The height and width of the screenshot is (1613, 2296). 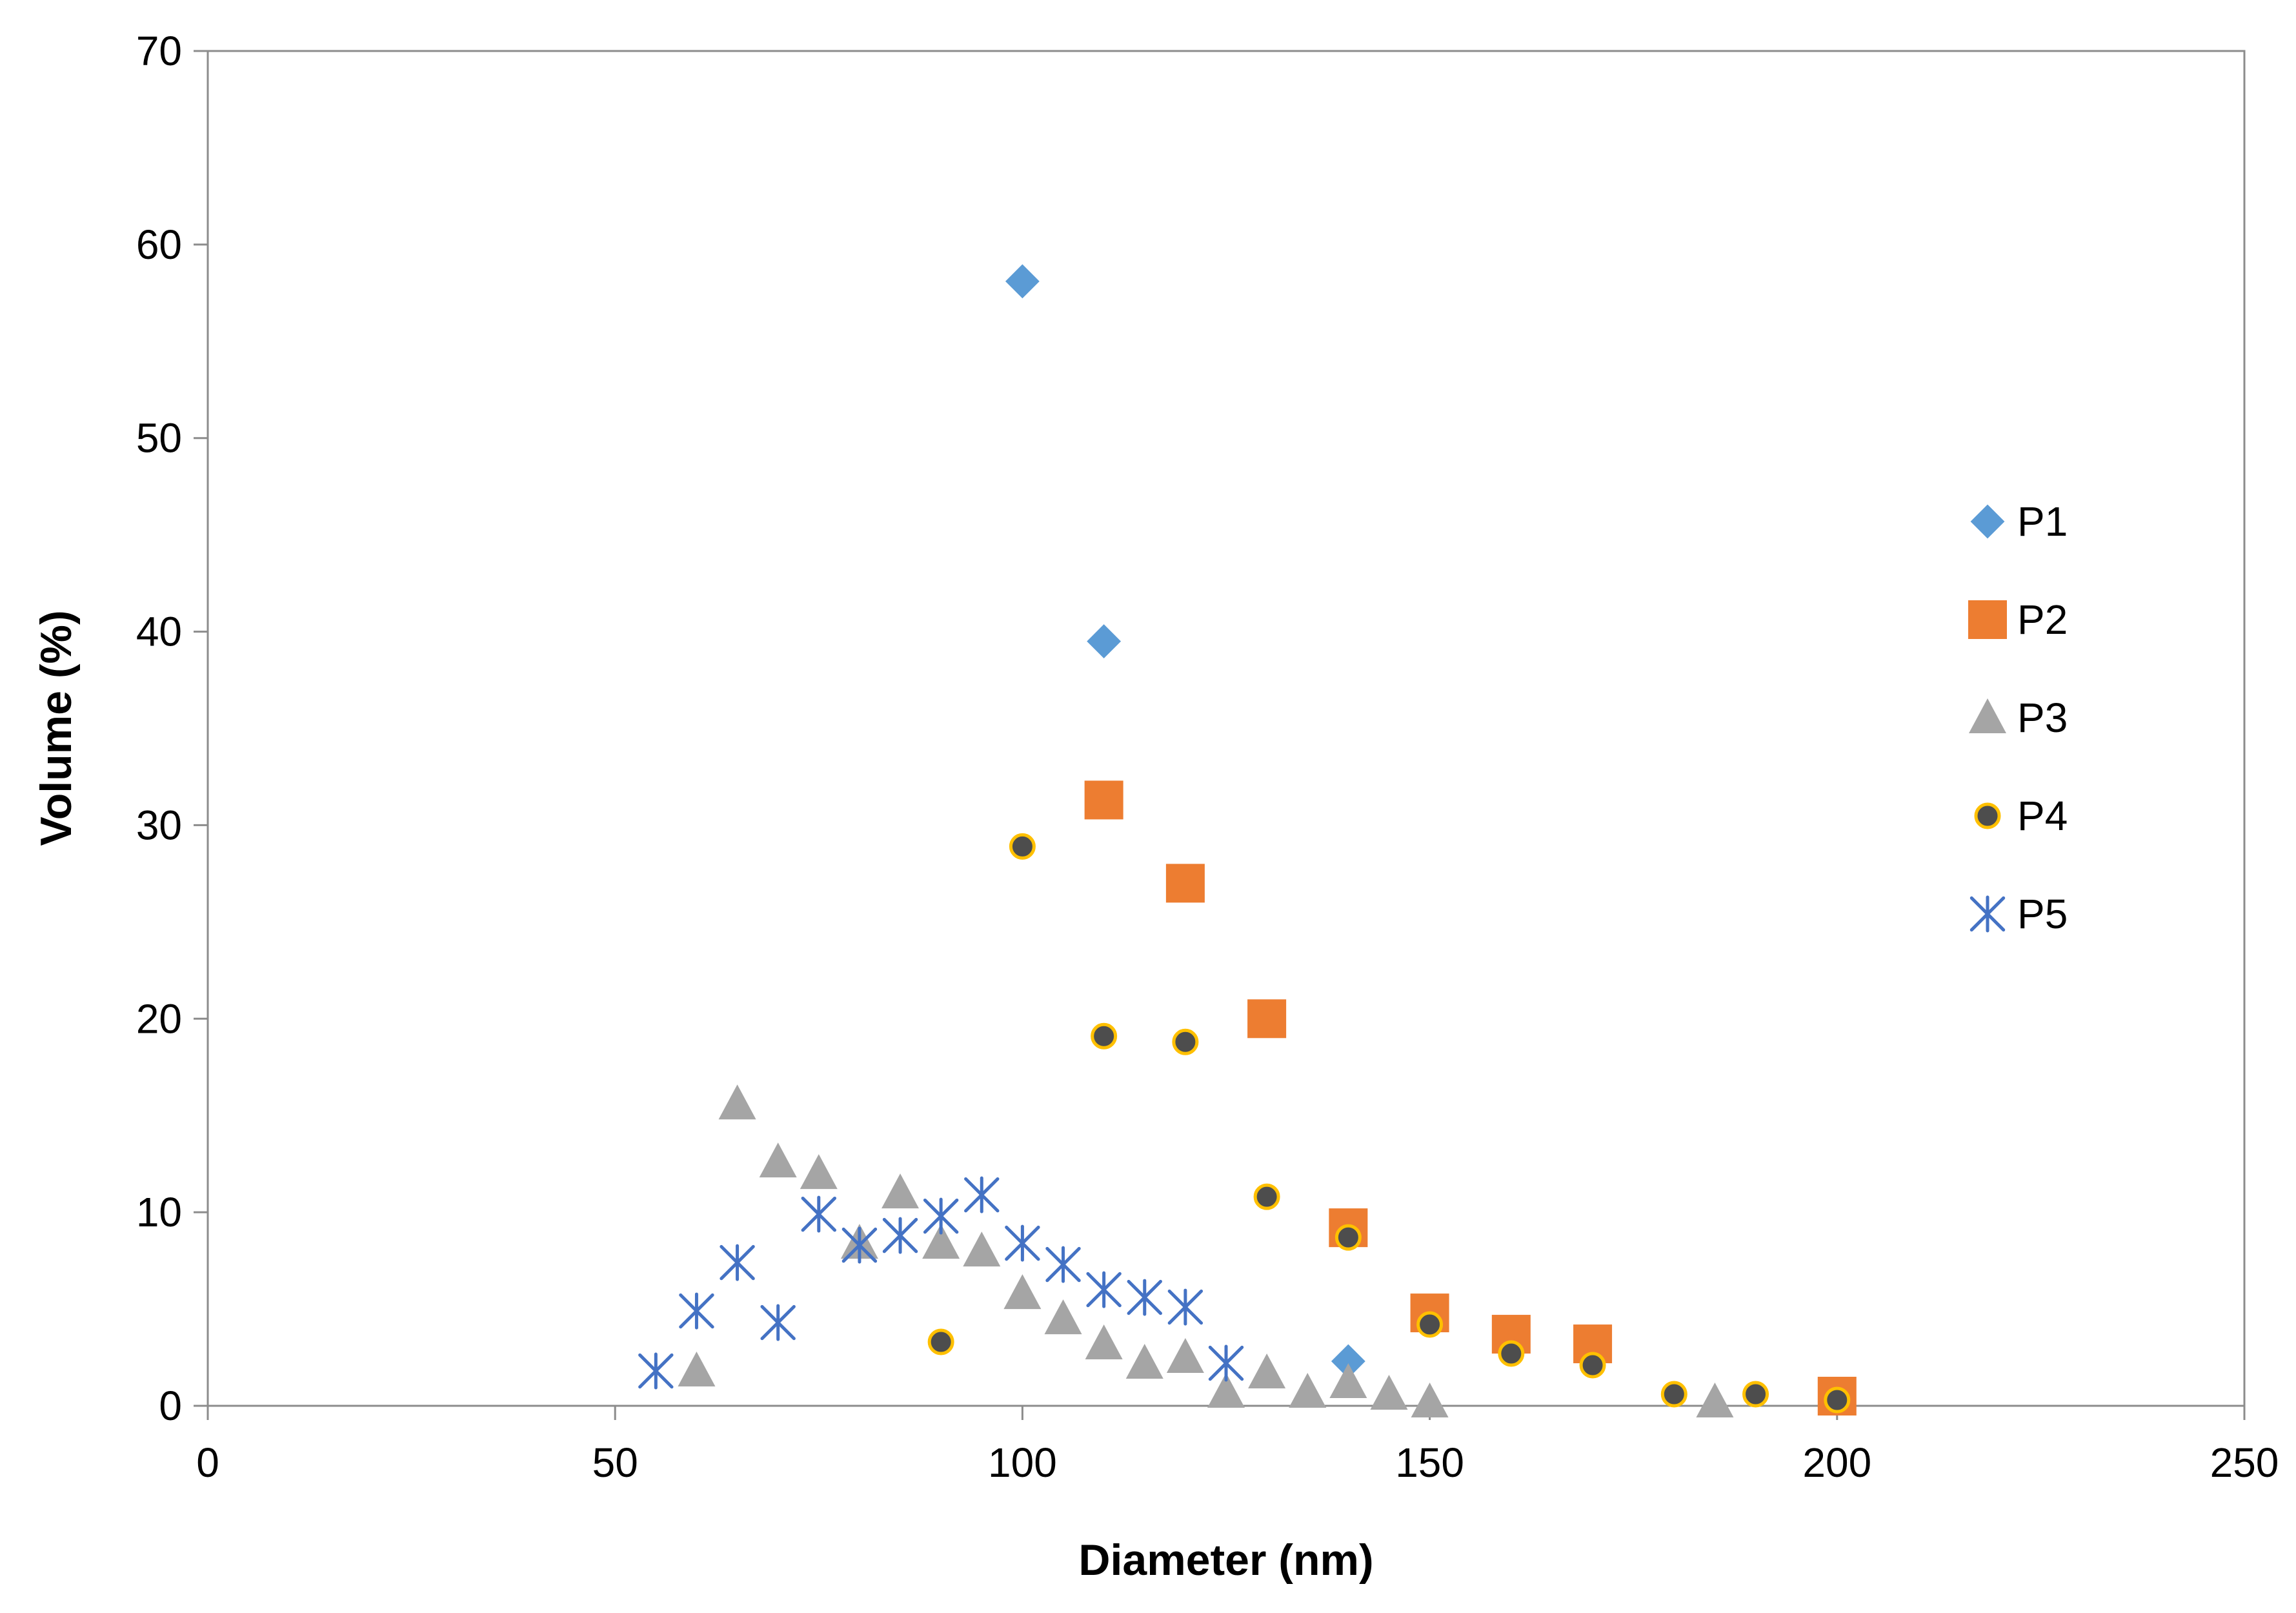 What do you see at coordinates (159, 51) in the screenshot?
I see `y-tick-label: 70` at bounding box center [159, 51].